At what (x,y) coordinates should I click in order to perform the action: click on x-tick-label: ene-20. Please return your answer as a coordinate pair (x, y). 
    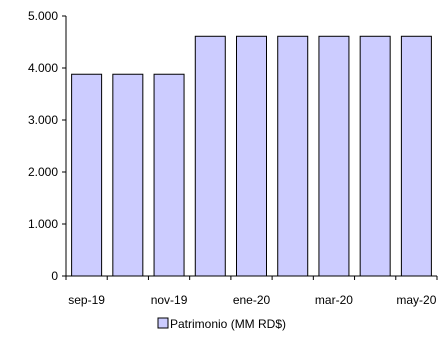
    Looking at the image, I should click on (252, 300).